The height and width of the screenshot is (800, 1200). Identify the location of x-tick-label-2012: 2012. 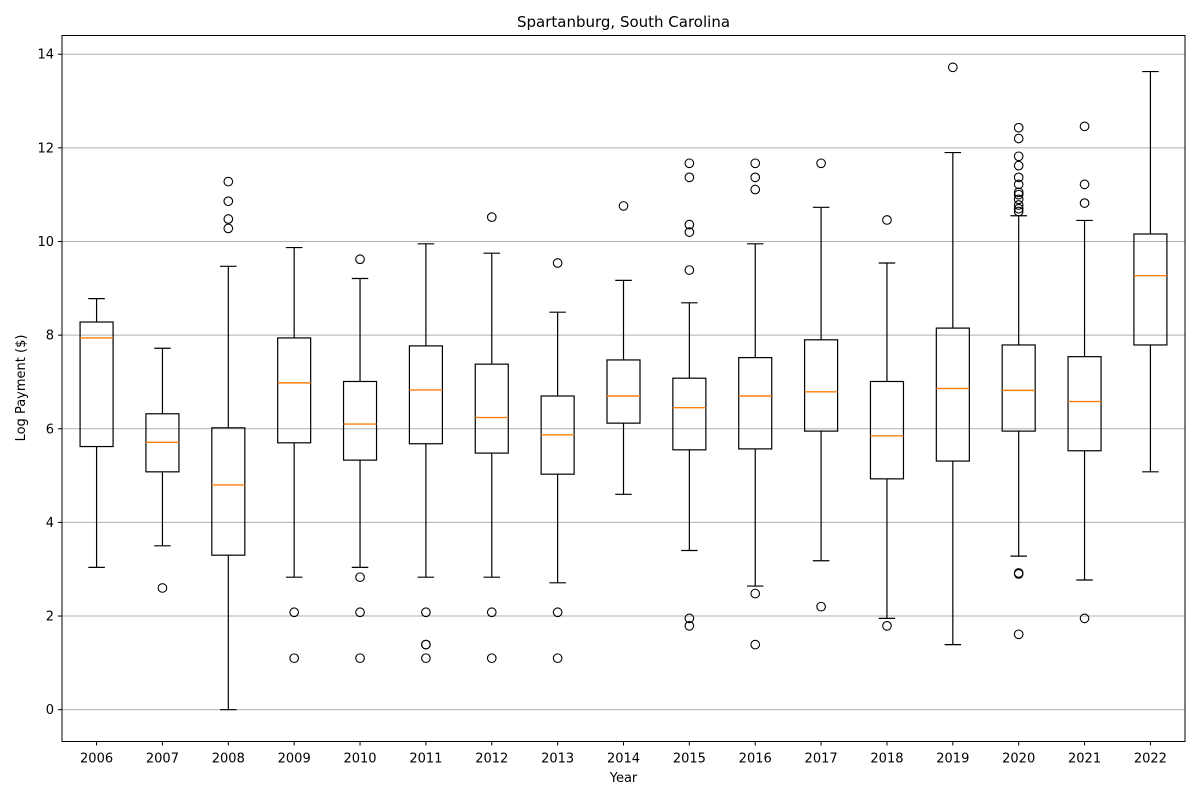
(491, 759).